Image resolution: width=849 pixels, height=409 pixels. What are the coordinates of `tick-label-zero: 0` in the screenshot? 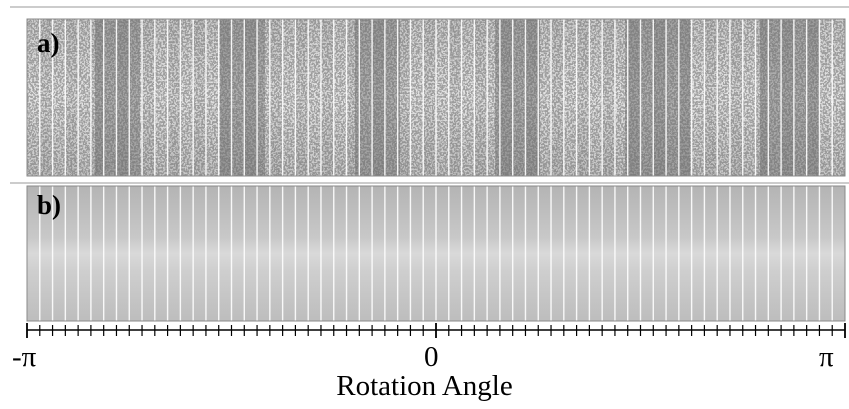 It's located at (431, 357).